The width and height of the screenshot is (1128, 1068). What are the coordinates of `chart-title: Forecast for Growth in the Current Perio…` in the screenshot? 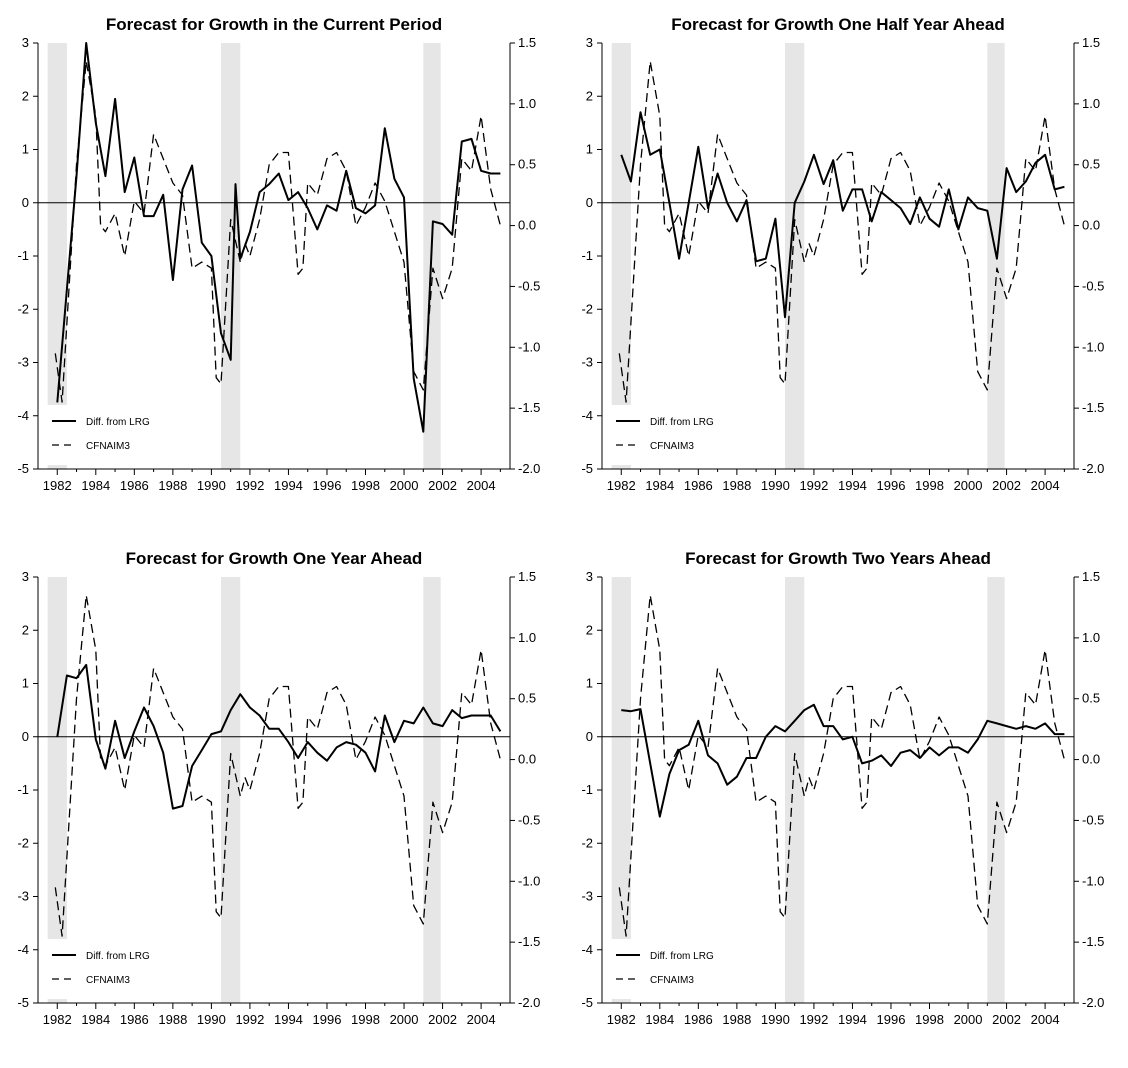 It's located at (274, 24).